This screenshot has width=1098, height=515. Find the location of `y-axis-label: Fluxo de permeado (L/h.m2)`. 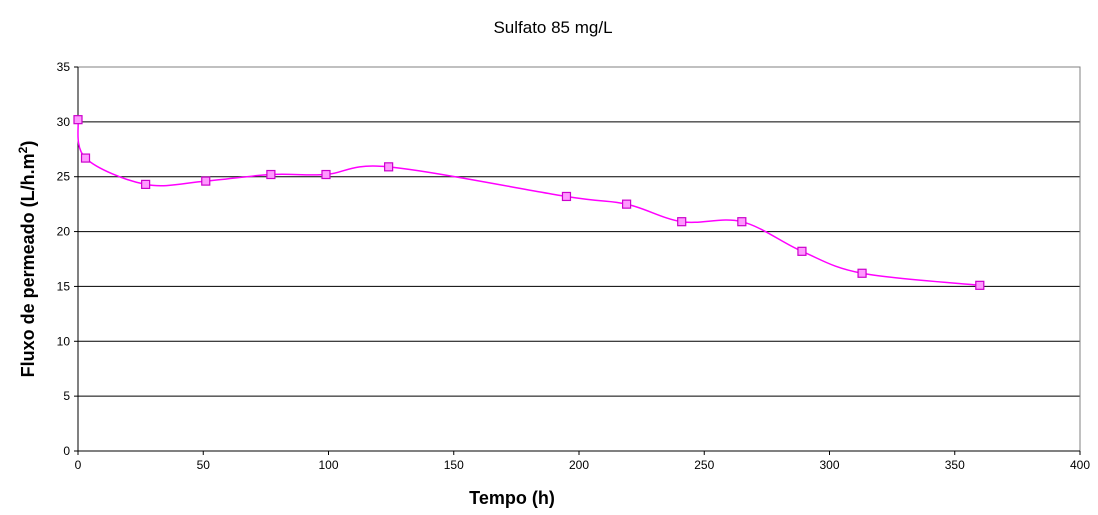

y-axis-label: Fluxo de permeado (L/h.m2) is located at coordinates (27, 259).